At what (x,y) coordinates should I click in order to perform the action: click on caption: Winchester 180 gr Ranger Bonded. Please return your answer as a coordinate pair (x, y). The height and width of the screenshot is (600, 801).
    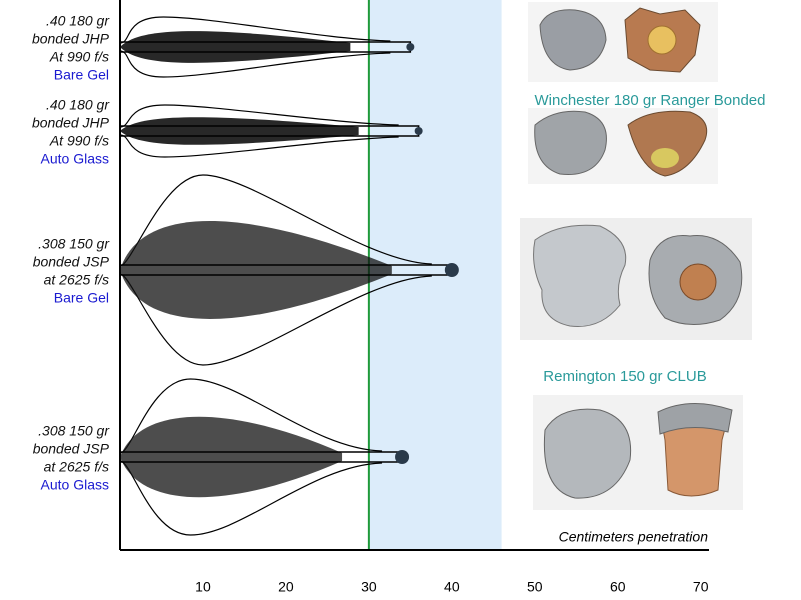
    Looking at the image, I should click on (650, 100).